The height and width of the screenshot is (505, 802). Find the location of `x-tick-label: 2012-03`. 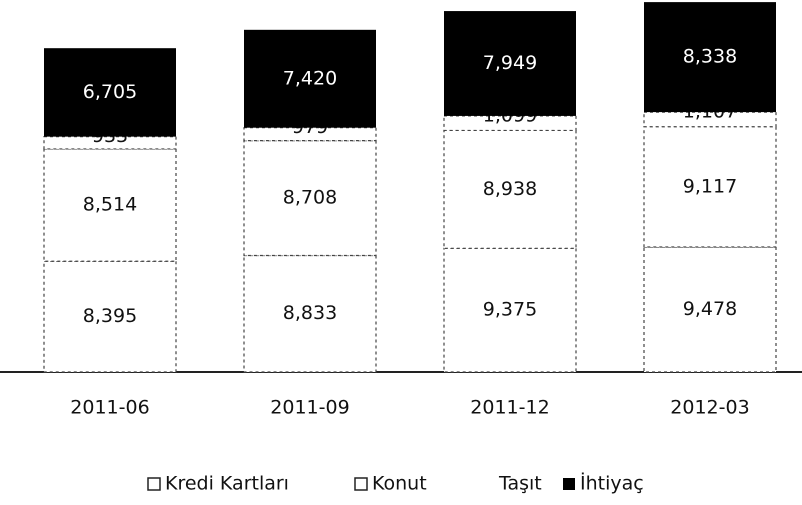

x-tick-label: 2012-03 is located at coordinates (709, 408).